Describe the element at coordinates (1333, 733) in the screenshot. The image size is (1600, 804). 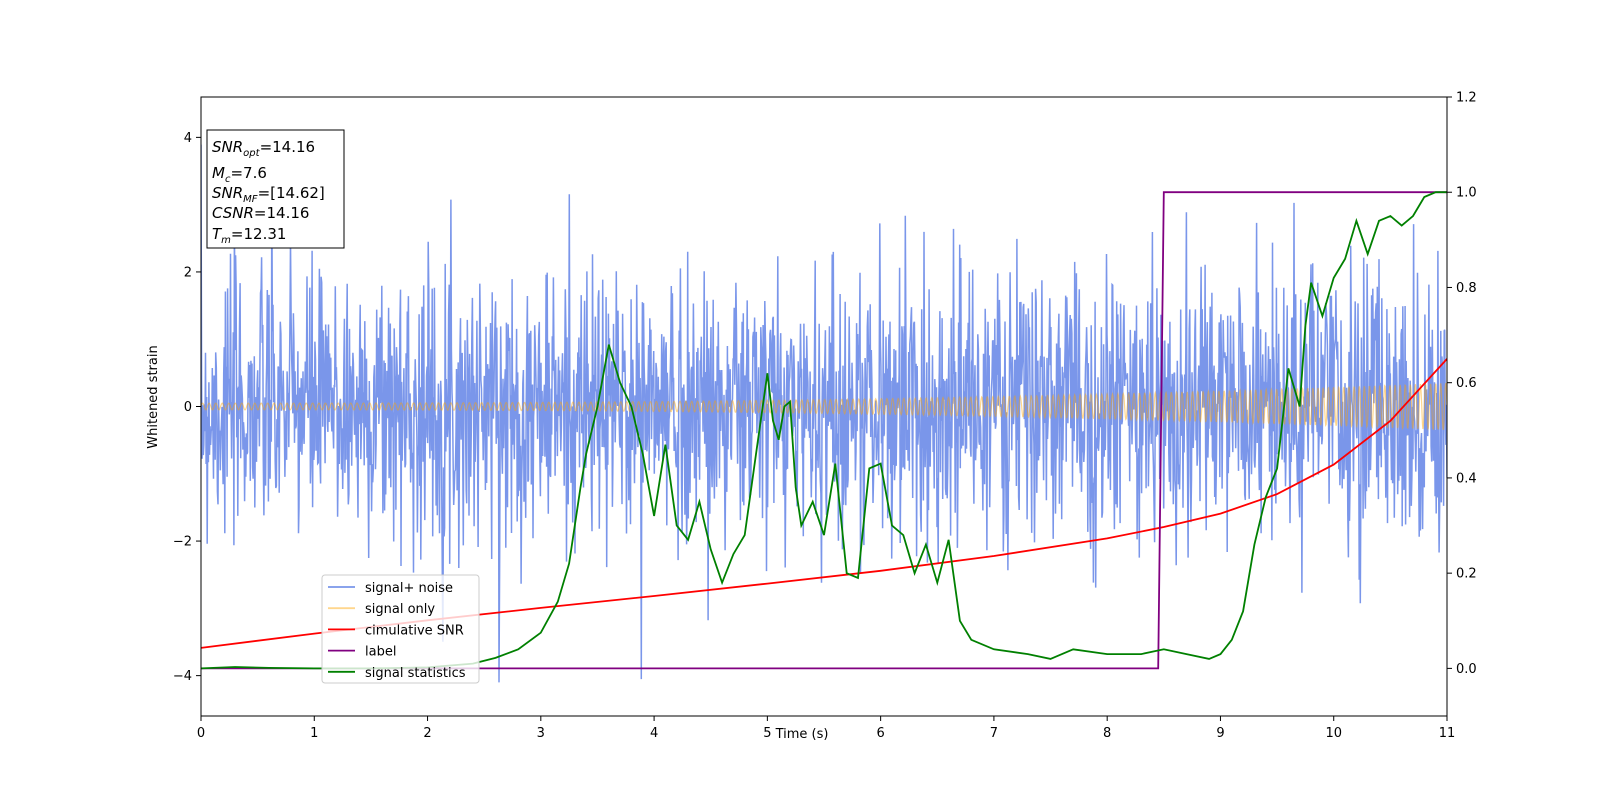
I see `x-tick-label: 10` at that location.